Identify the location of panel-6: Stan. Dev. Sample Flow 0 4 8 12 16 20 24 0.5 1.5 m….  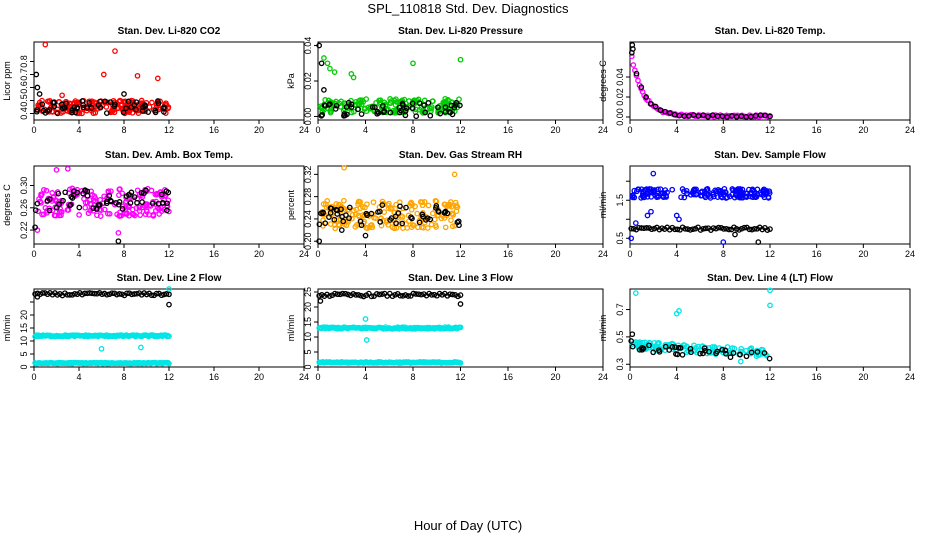
(756, 204).